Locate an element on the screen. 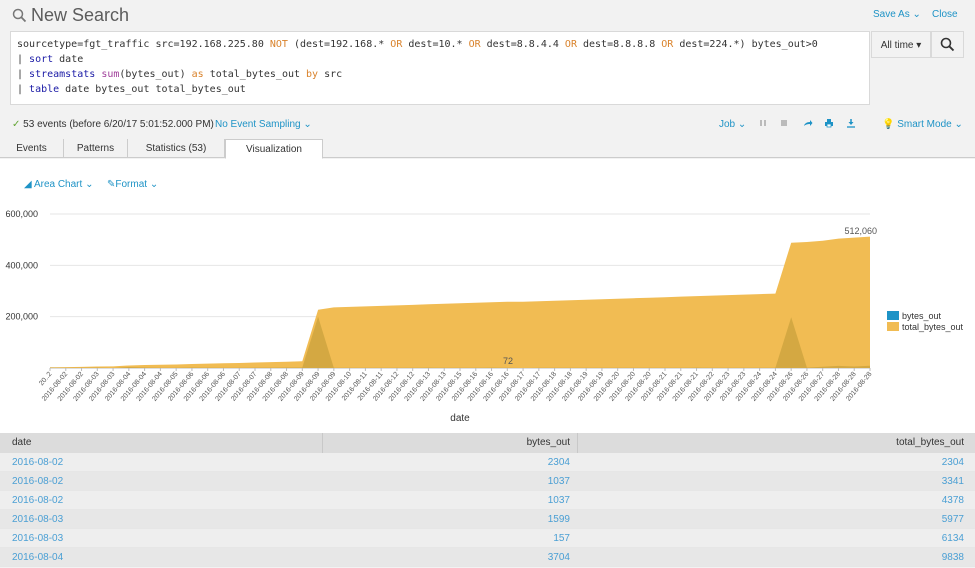 The height and width of the screenshot is (568, 975). query-command-table: table is located at coordinates (44, 89).